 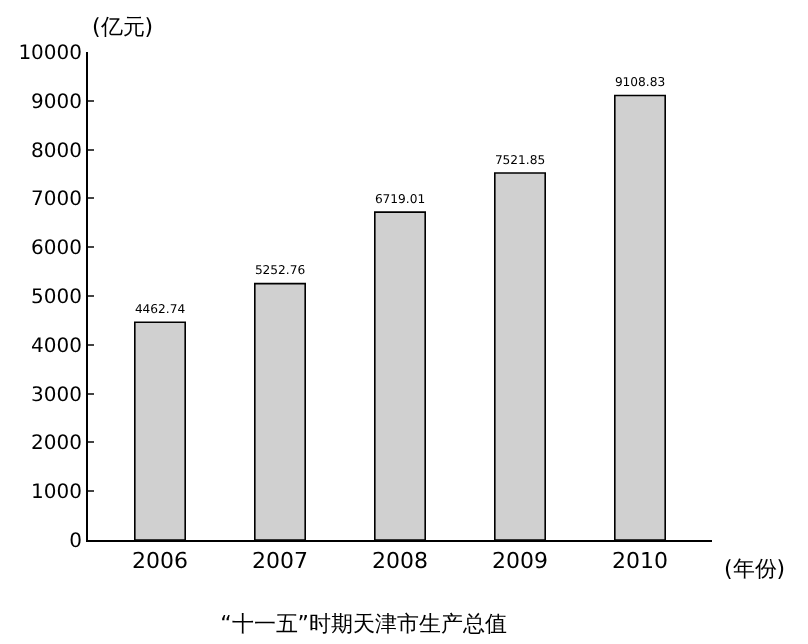 What do you see at coordinates (123, 27) in the screenshot?
I see `y-axis-title: (亿元)` at bounding box center [123, 27].